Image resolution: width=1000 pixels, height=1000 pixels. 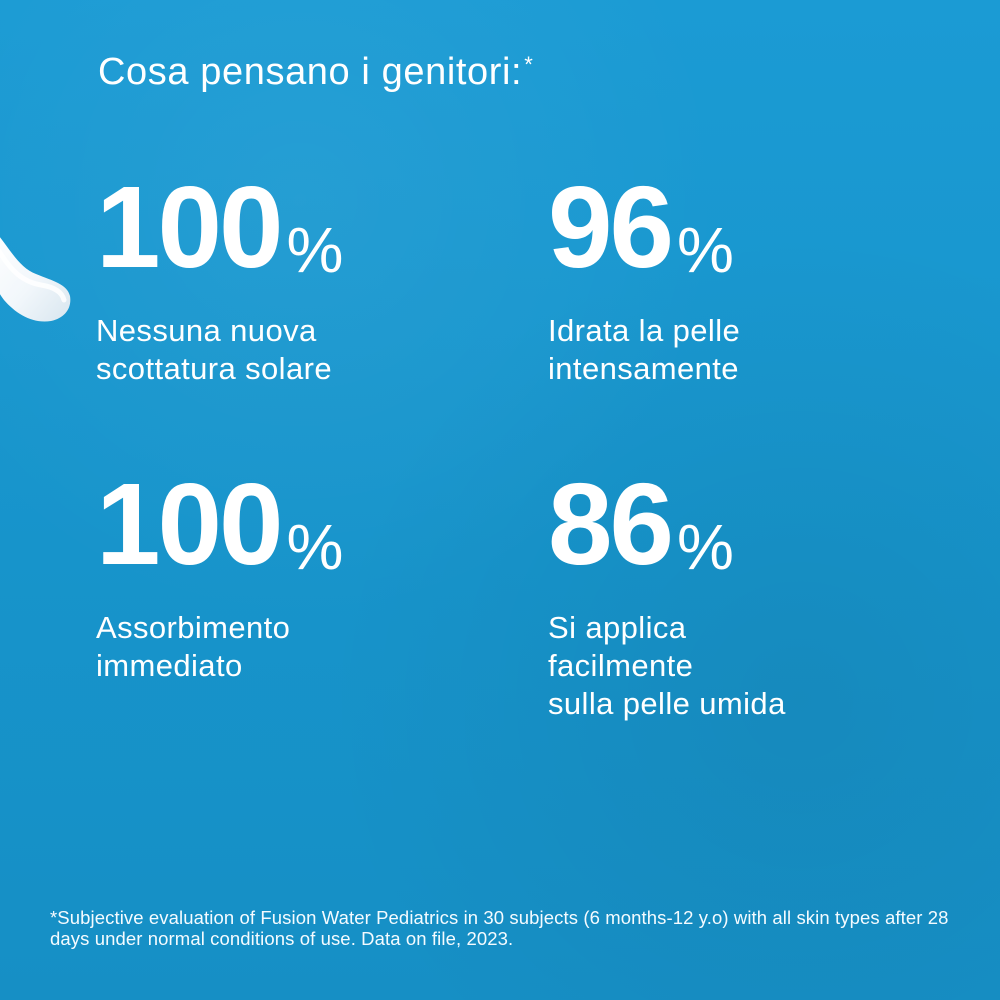 I want to click on stat-hydration: 96 % Idrata la pelle intensamente, so click(x=644, y=275).